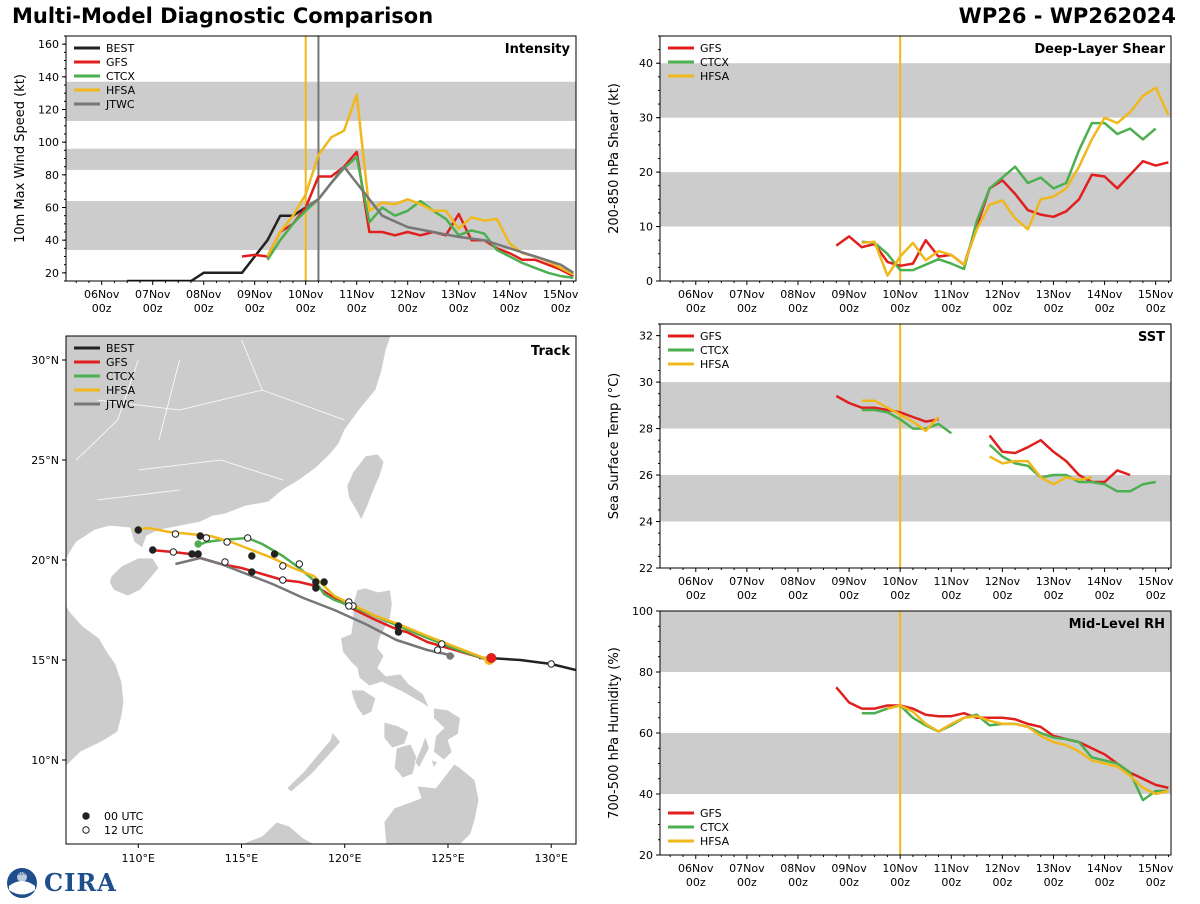 The image size is (1200, 904). What do you see at coordinates (1002, 213) in the screenshot?
I see `shear-series-gfs` at bounding box center [1002, 213].